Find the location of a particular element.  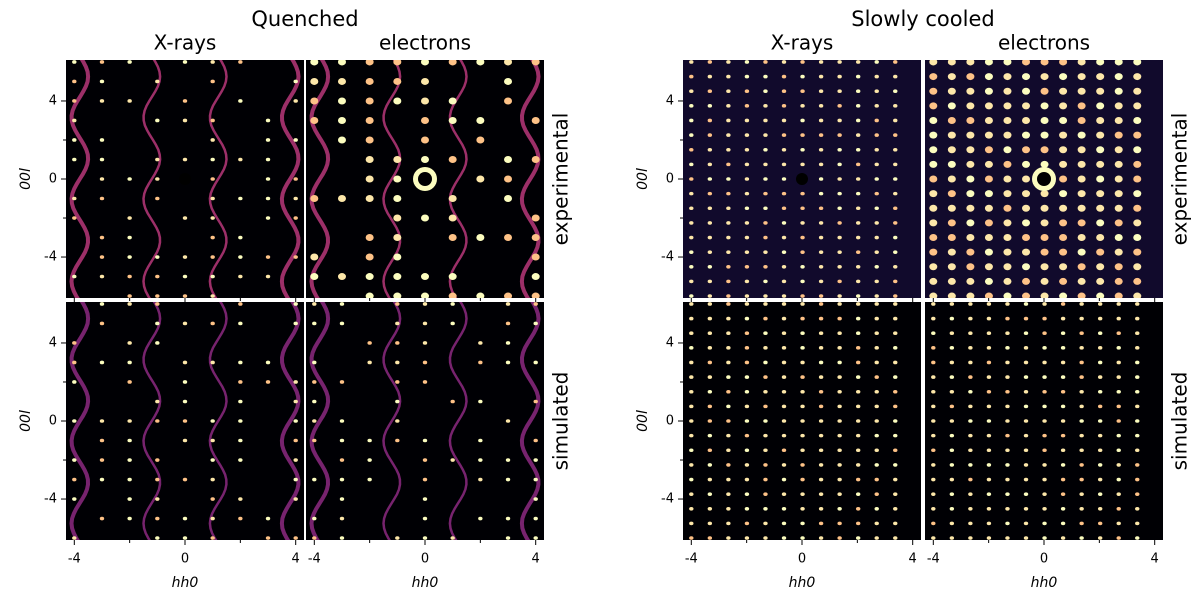

y-axis-label: 00l is located at coordinates (643, 179).